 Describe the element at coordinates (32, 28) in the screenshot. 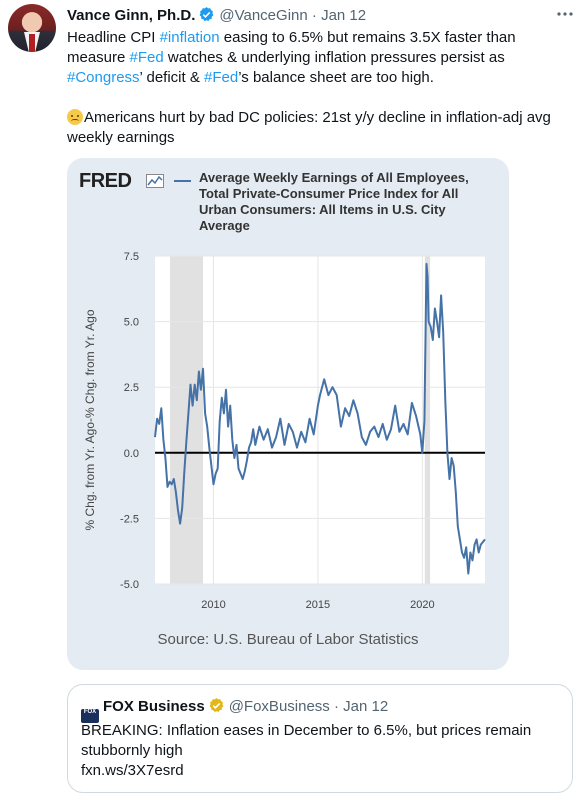

I see `author-avatar` at that location.